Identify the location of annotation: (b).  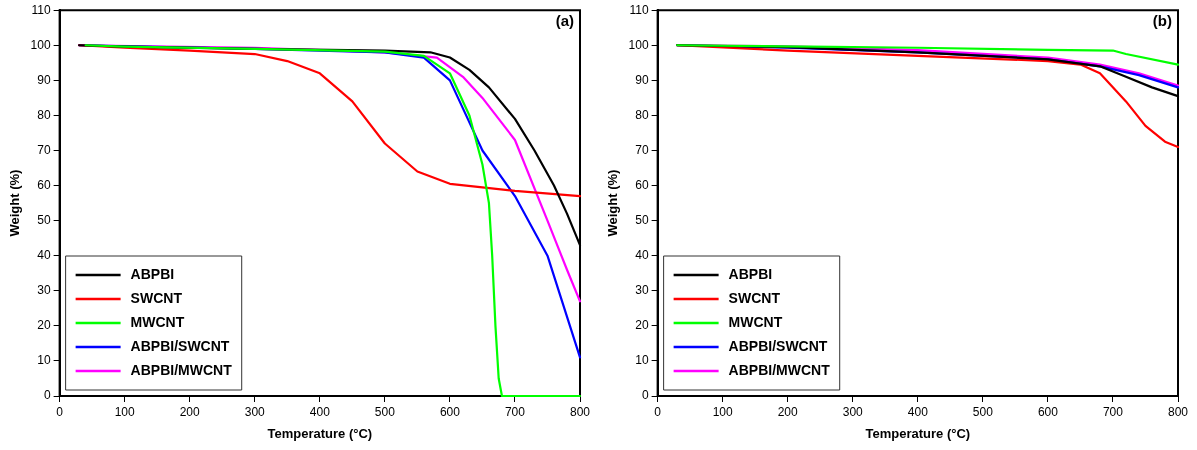
(1162, 20).